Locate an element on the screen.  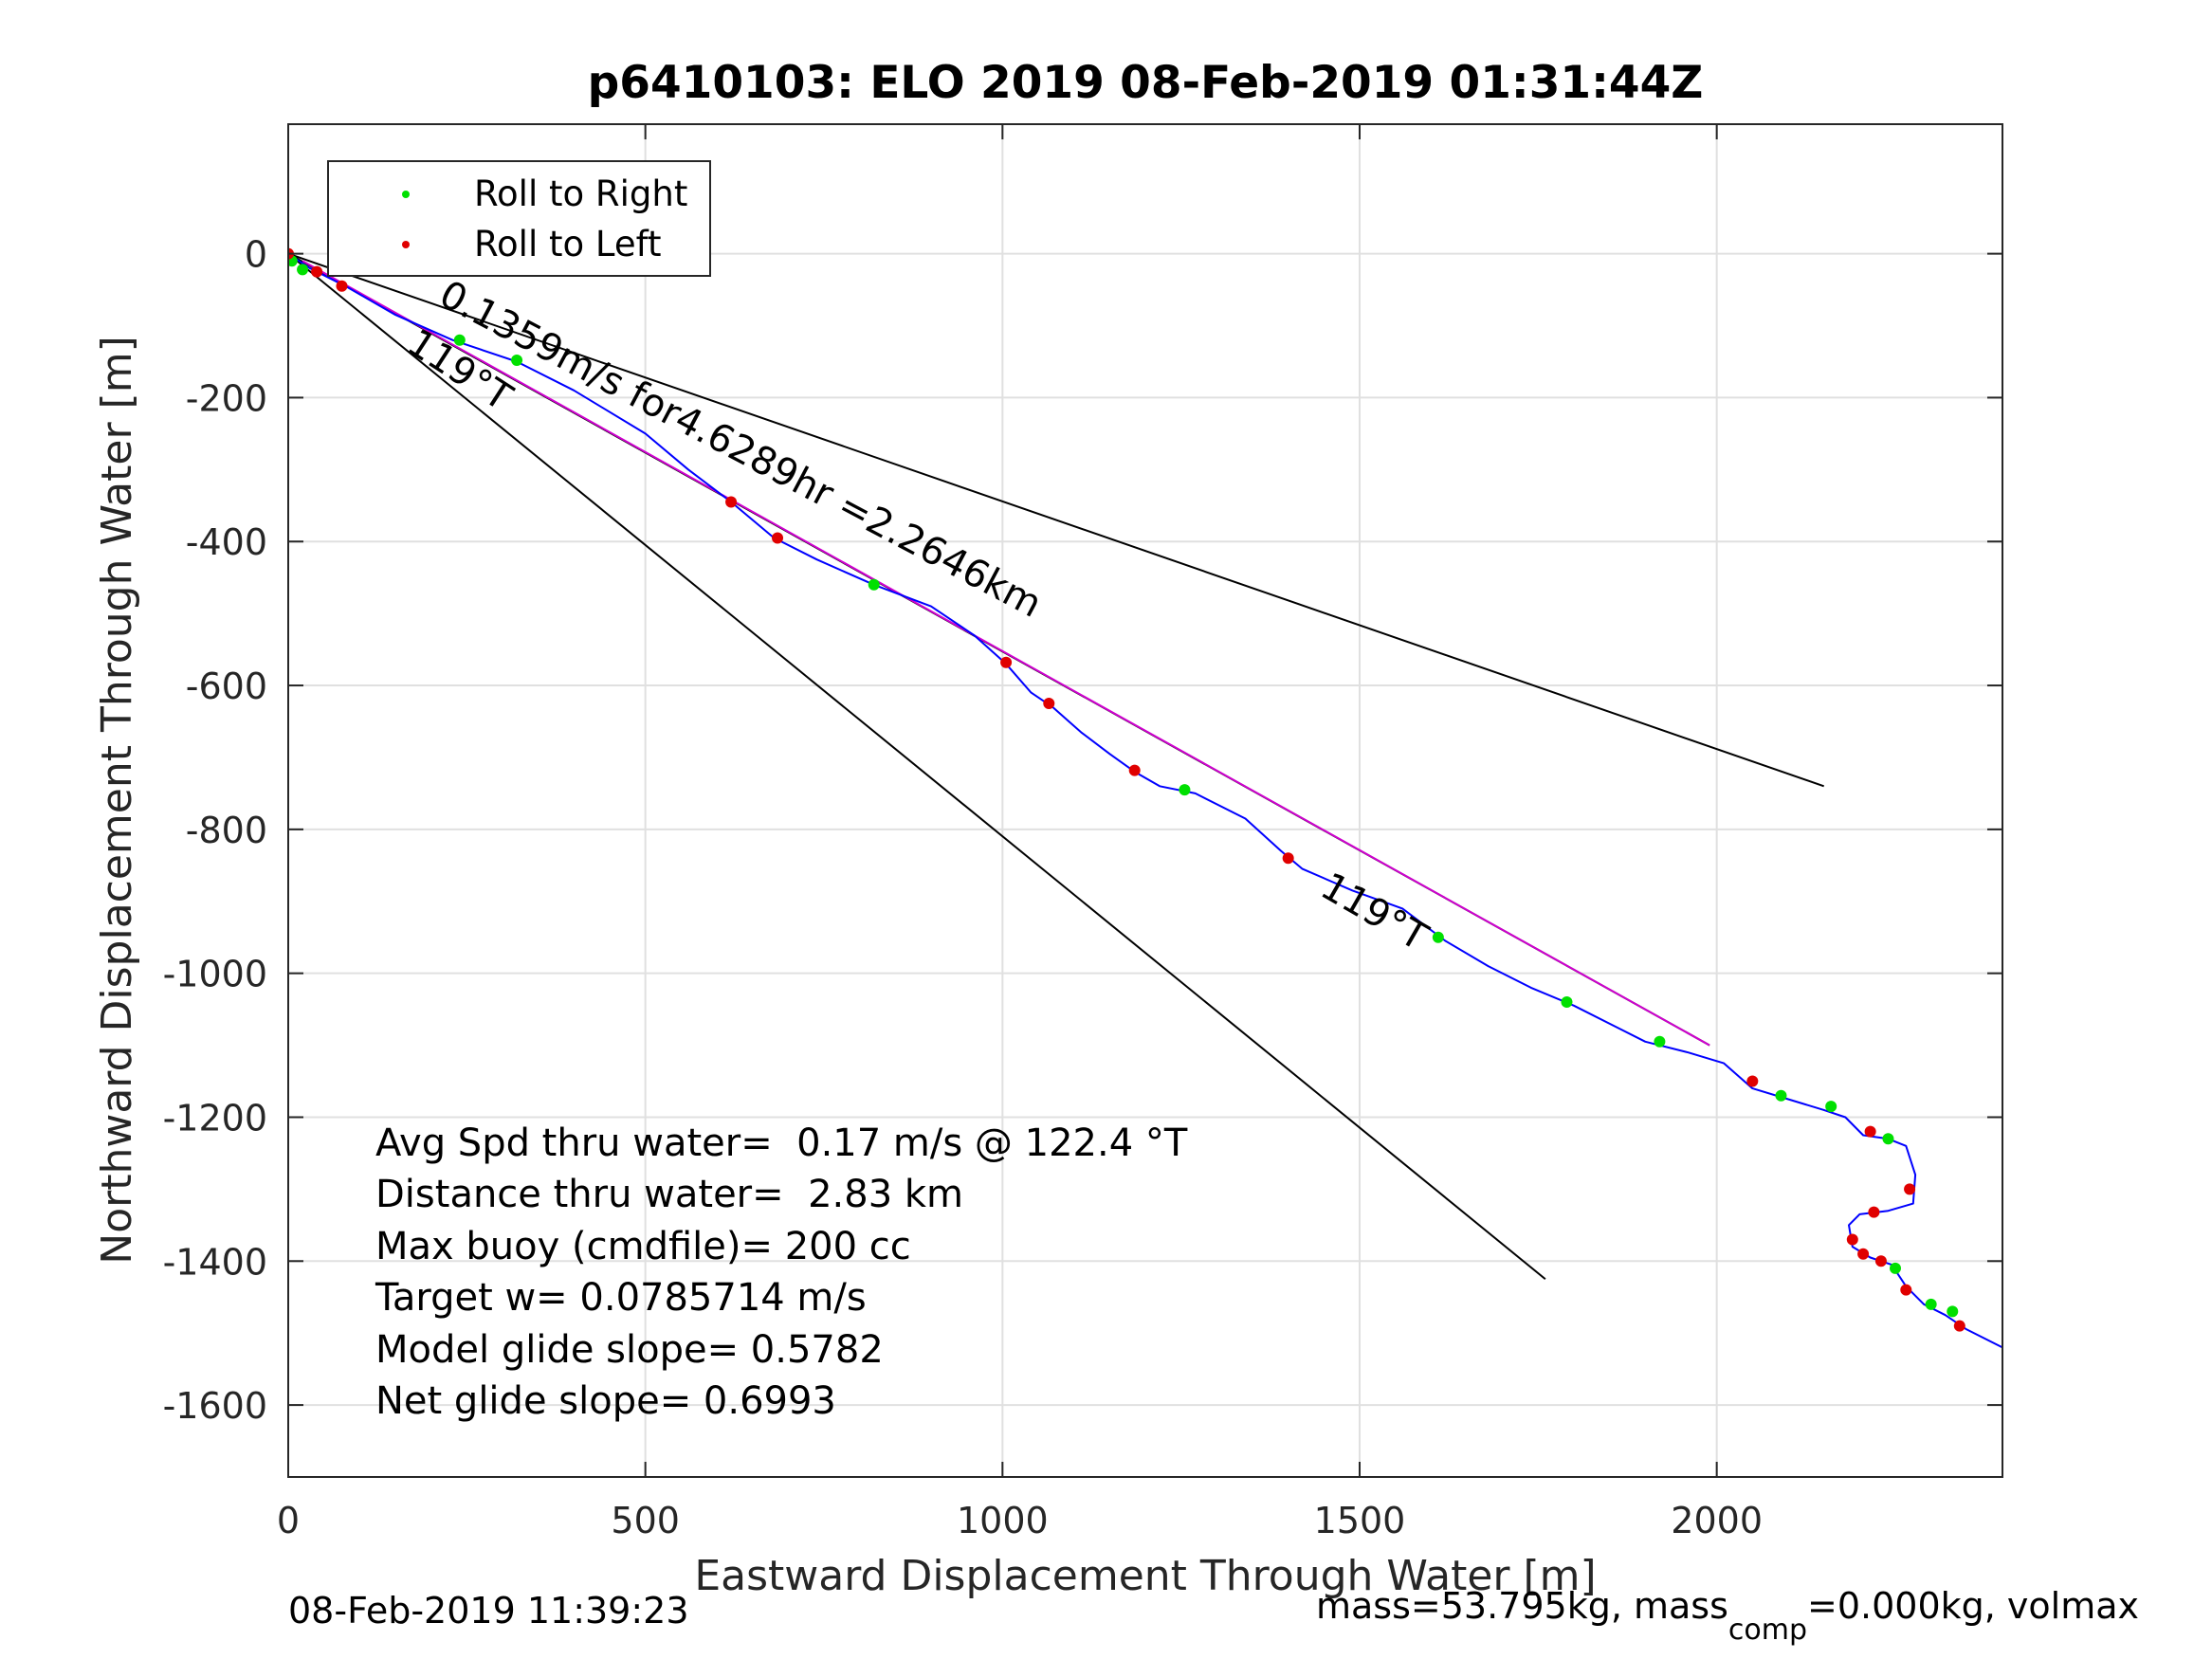
y-tick-label: -1400 is located at coordinates (215, 1262).